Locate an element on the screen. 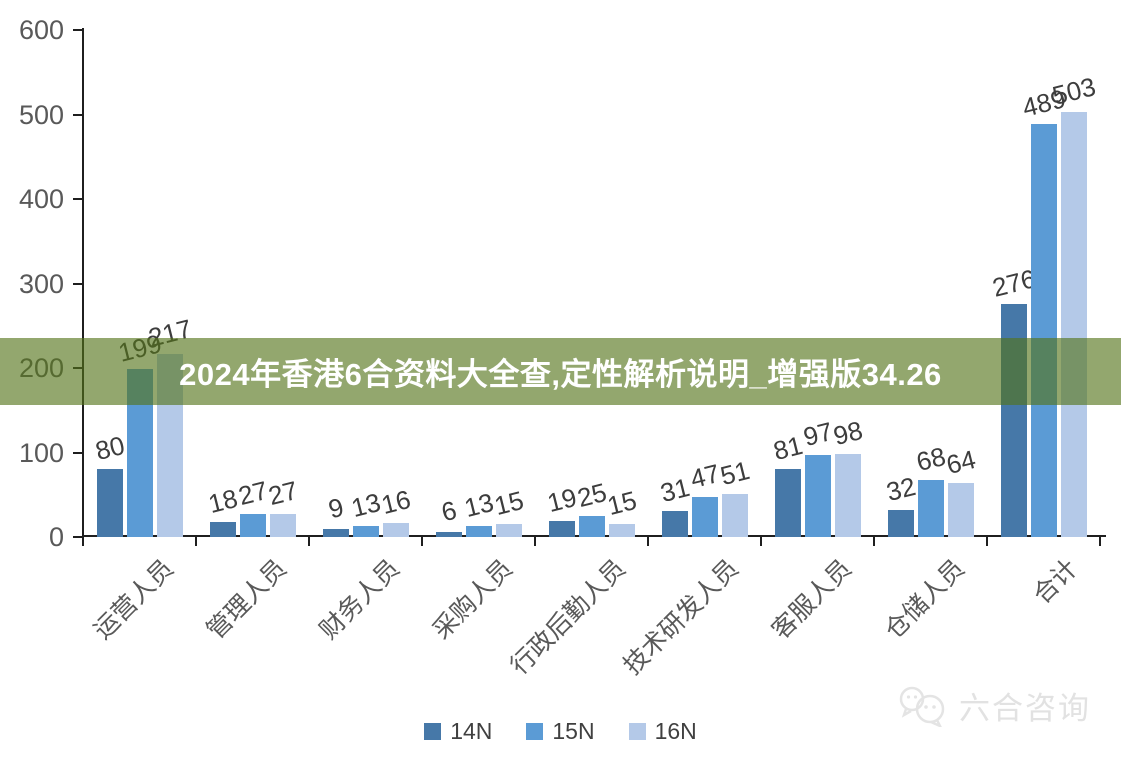  bar-column: 47 is located at coordinates (704, 283).